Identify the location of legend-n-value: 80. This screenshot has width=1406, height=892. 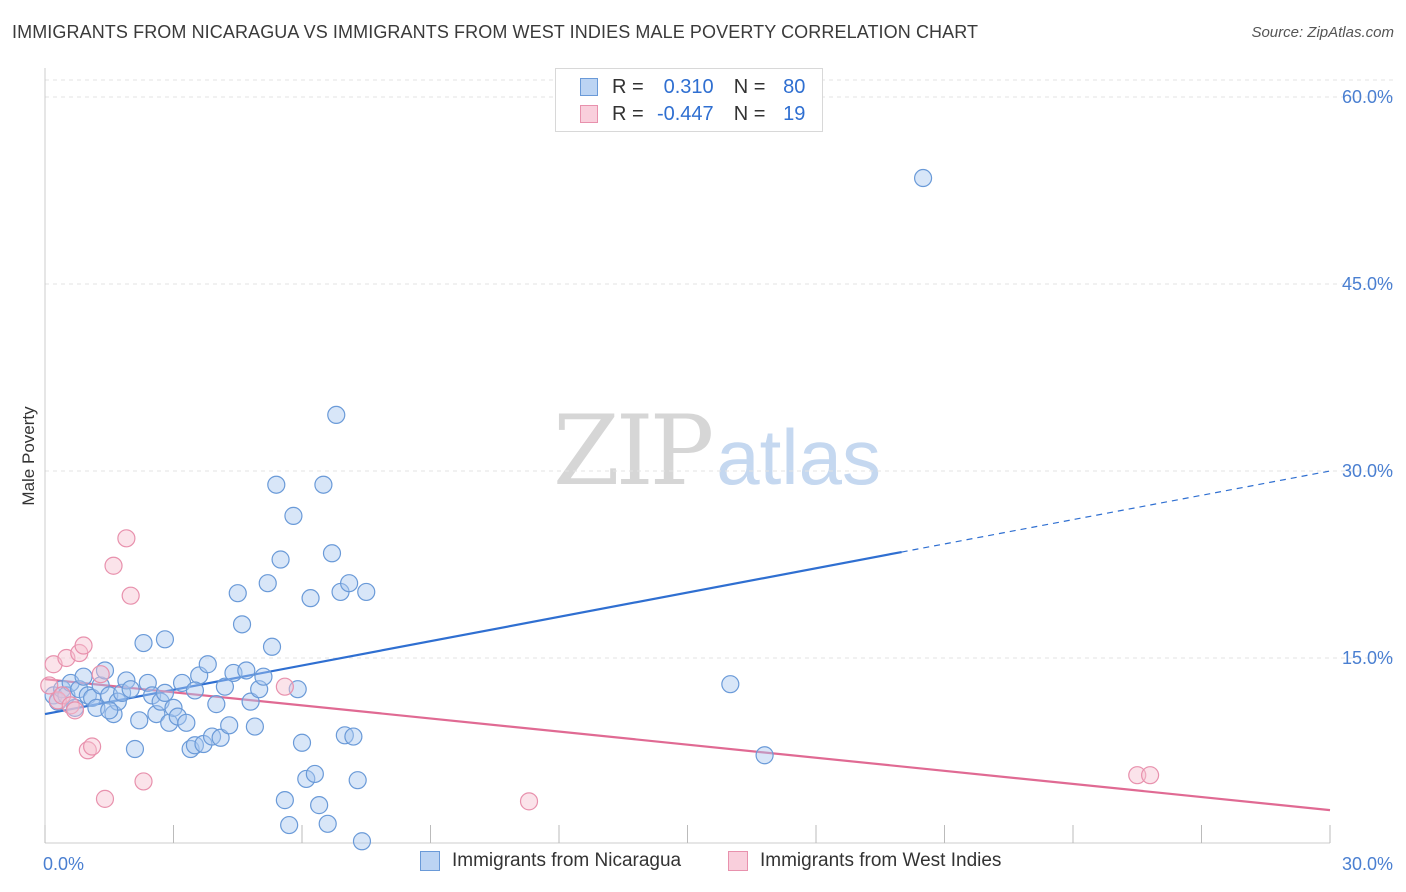
(794, 86).